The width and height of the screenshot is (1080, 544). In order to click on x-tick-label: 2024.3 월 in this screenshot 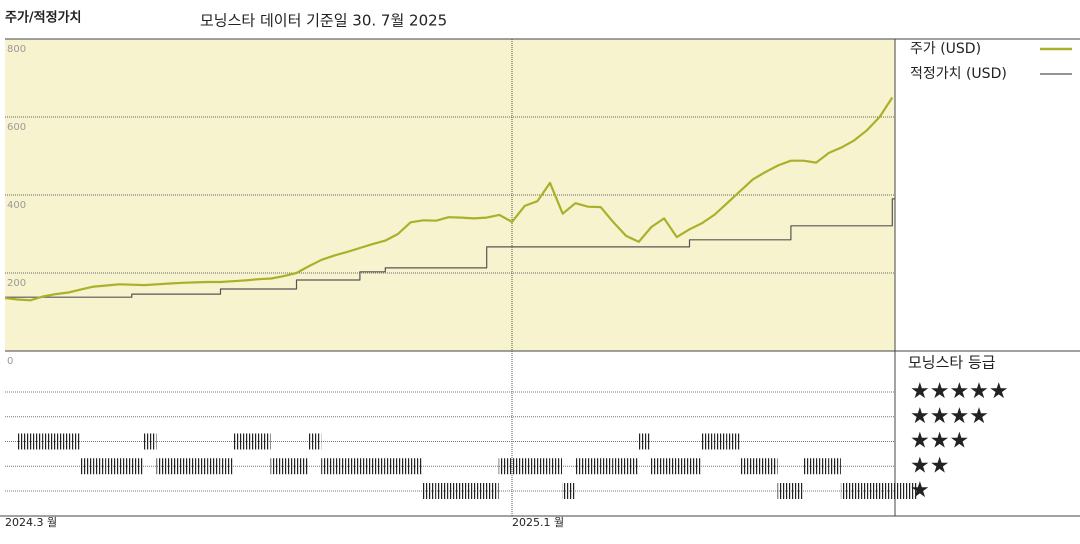, I will do `click(31, 522)`.